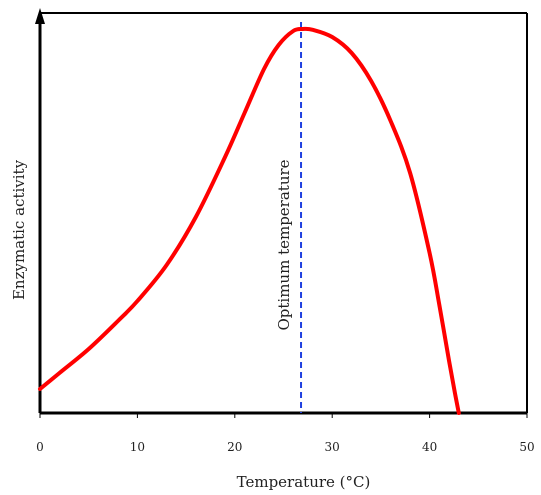  Describe the element at coordinates (284, 244) in the screenshot. I see `optimum-temperature-label: Optimum temperature` at that location.